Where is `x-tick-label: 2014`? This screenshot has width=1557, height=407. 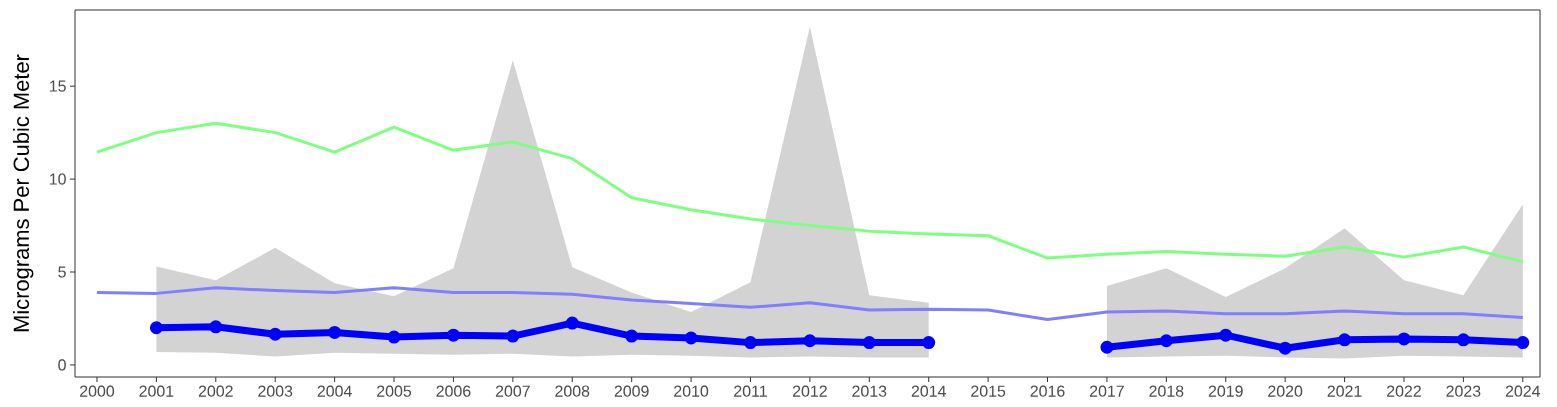
x-tick-label: 2014 is located at coordinates (928, 391).